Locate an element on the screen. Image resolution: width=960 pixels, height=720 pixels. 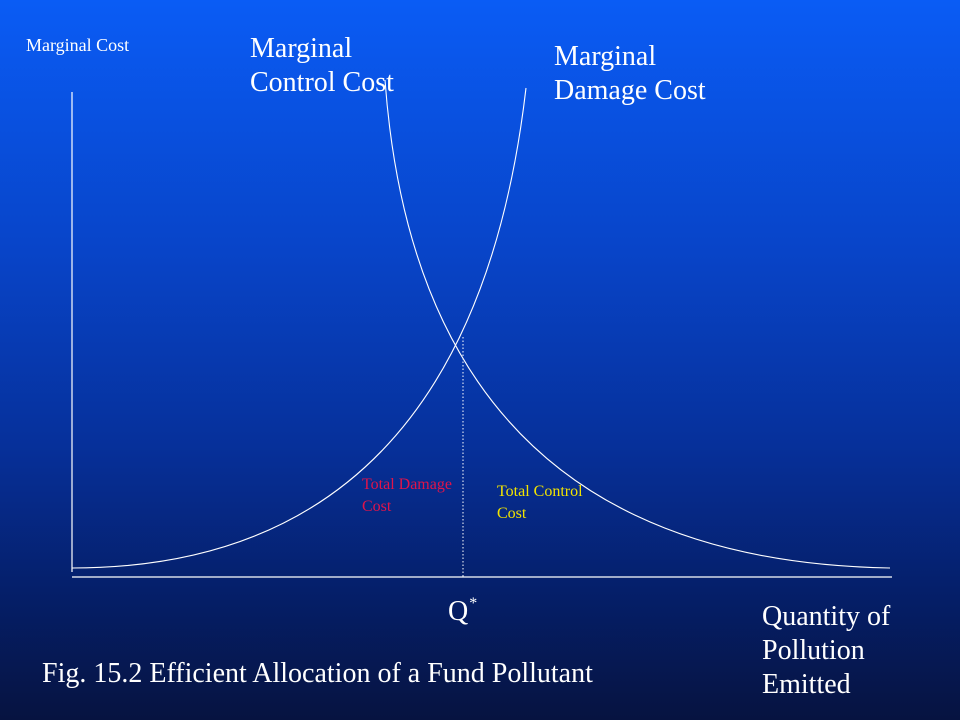
q-star-base: Q is located at coordinates (458, 611).